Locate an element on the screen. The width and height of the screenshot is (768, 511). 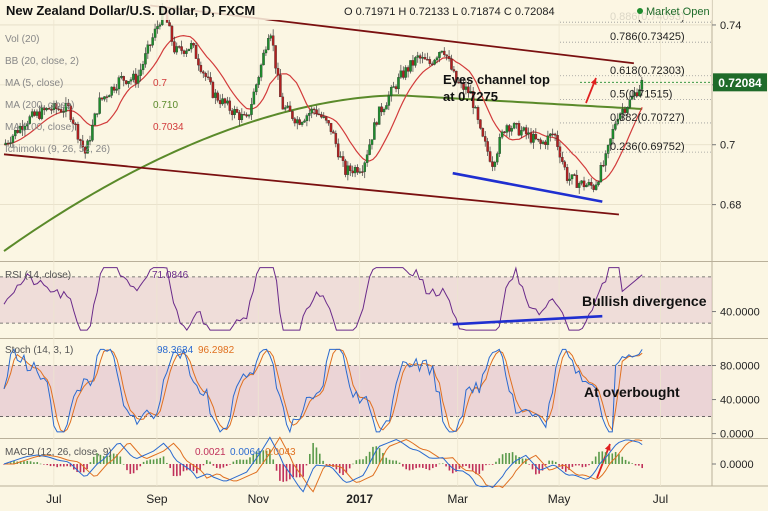
stoch-k-line is located at coordinates (323, 391).